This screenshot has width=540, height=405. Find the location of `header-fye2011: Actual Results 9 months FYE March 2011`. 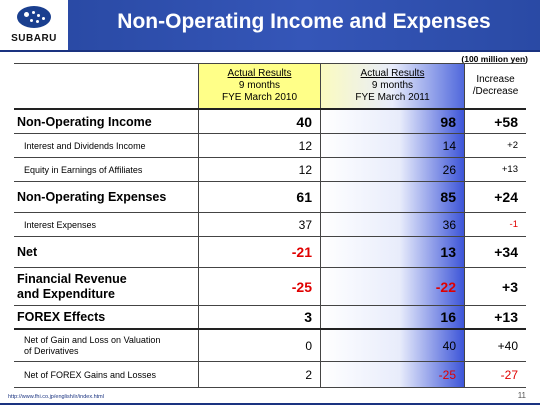

header-fye2011: Actual Results 9 months FYE March 2011 is located at coordinates (392, 86).